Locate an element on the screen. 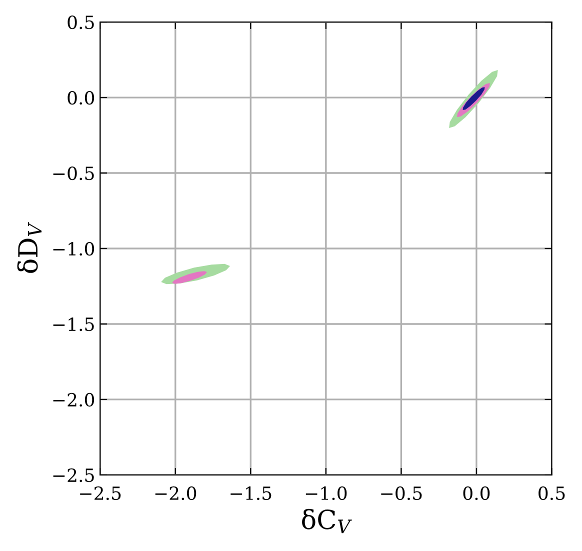  x-tick-label: −2.0 is located at coordinates (175, 493).